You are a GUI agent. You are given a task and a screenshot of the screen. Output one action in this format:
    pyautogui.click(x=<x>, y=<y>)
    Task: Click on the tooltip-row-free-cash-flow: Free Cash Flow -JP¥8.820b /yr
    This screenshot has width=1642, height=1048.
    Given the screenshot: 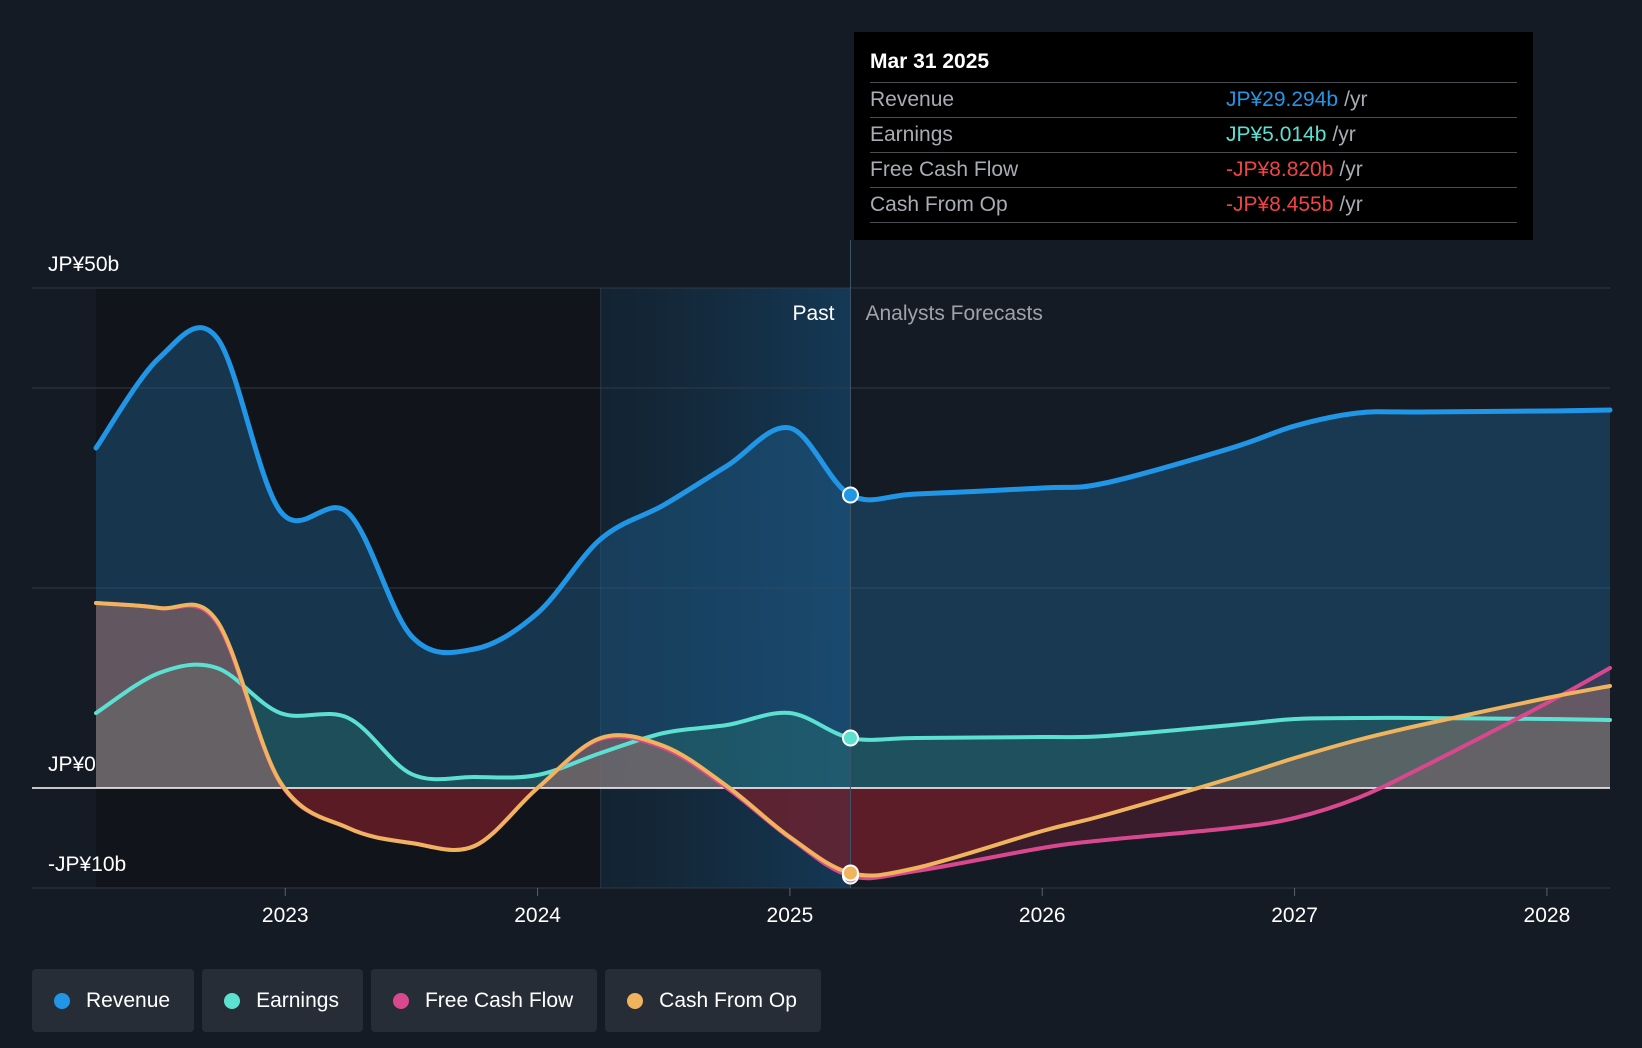 What is the action you would take?
    pyautogui.click(x=1193, y=169)
    